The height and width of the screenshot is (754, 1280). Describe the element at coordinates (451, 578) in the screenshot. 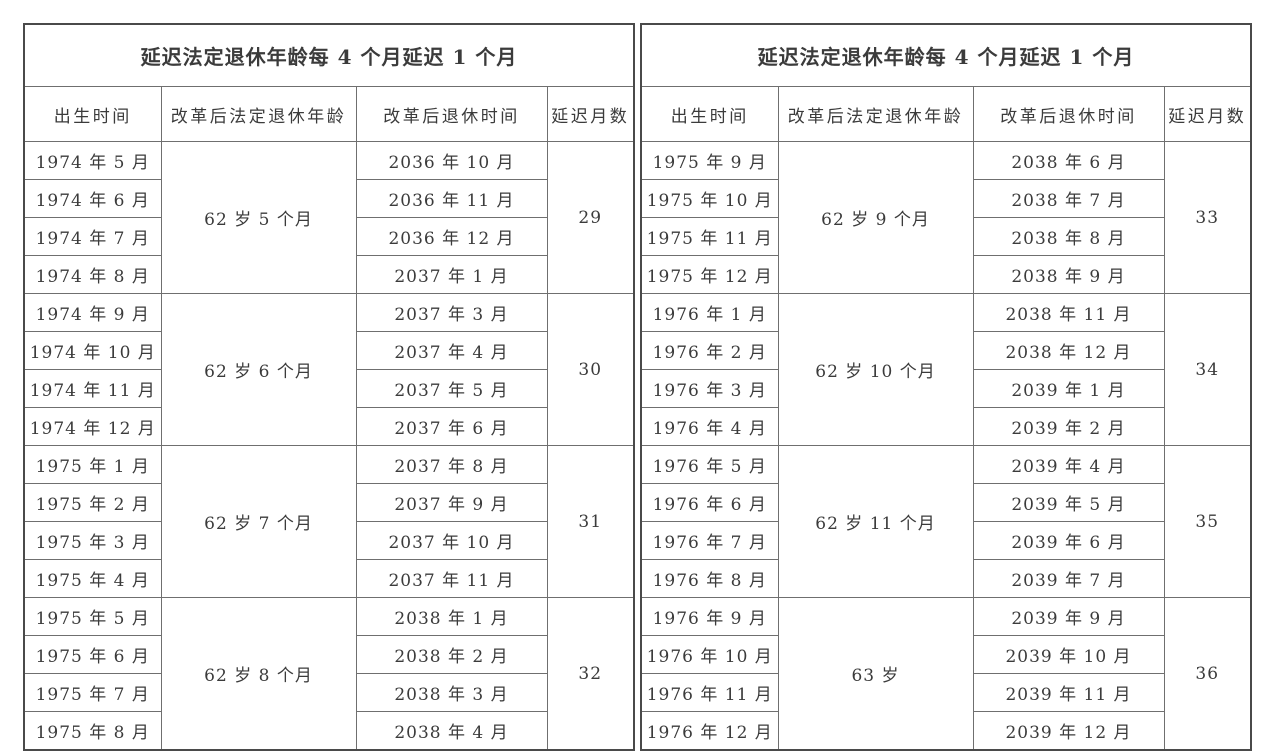

I see `retirement-cell: 2037 年 11 月` at that location.